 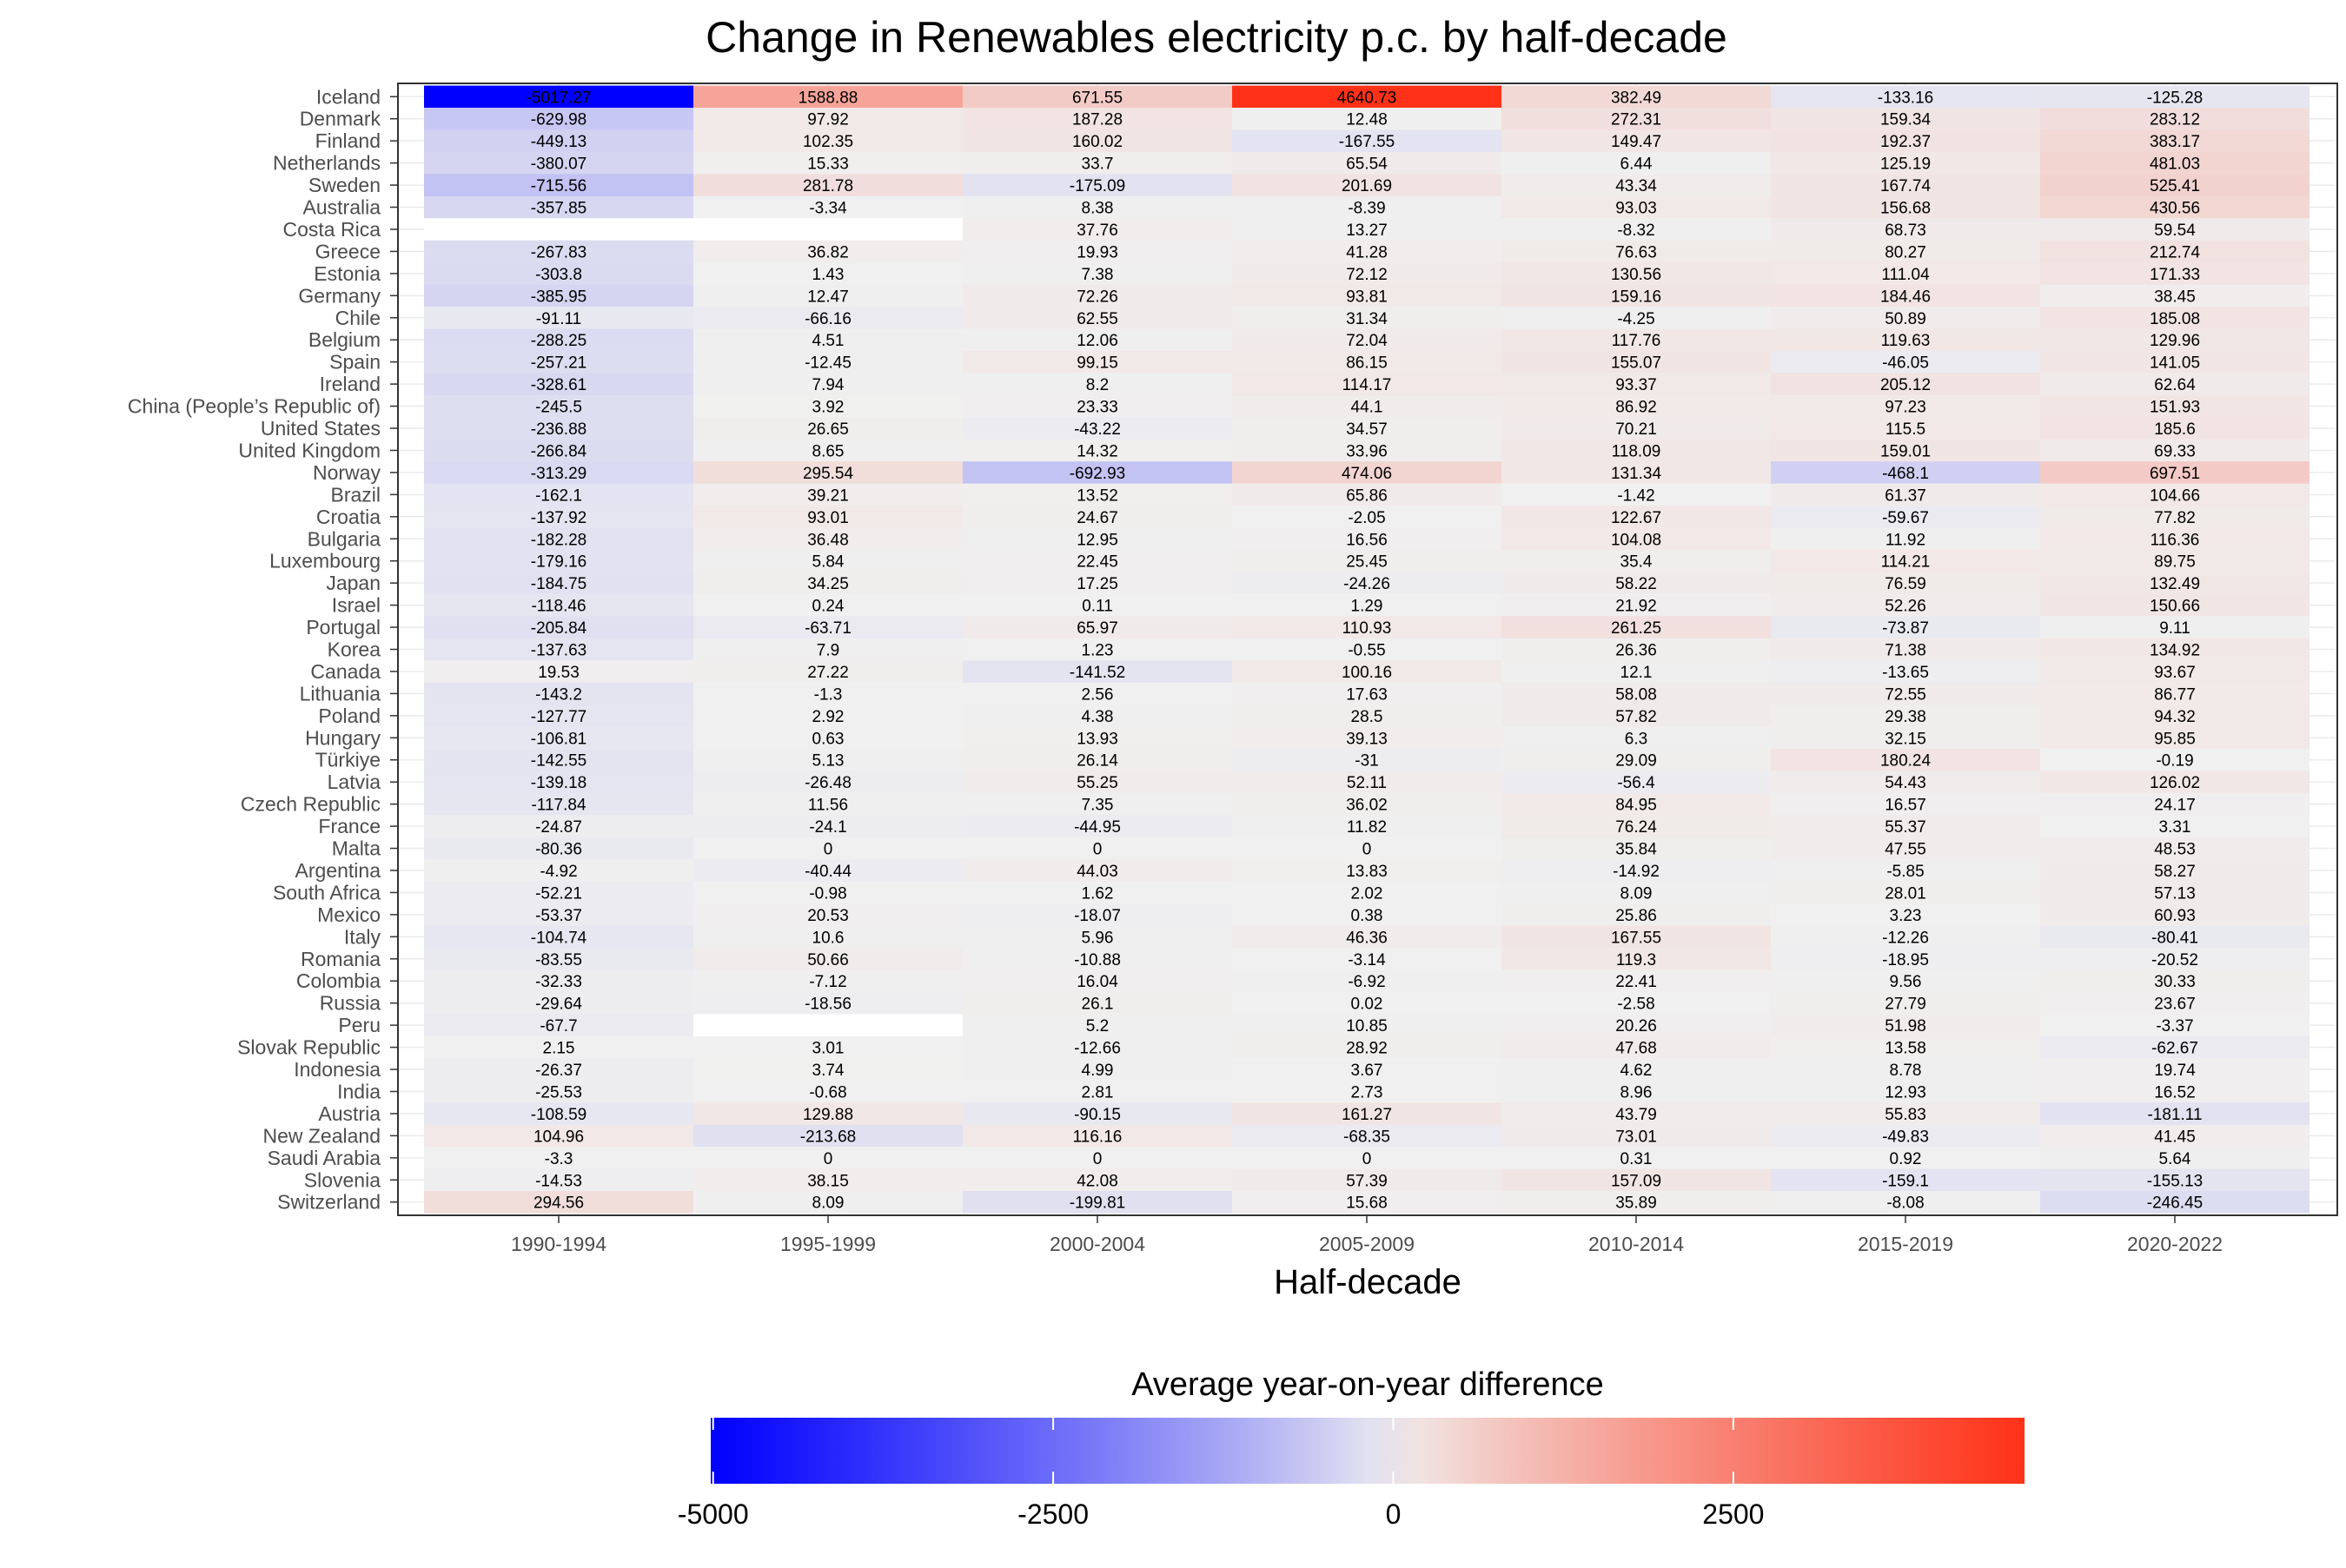 What do you see at coordinates (2175, 607) in the screenshot?
I see `cell-value-label: 150.66` at bounding box center [2175, 607].